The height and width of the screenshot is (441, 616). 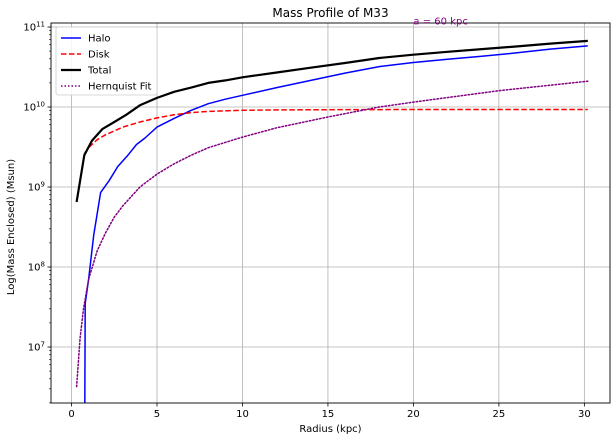 I want to click on legend-box, so click(x=106, y=61).